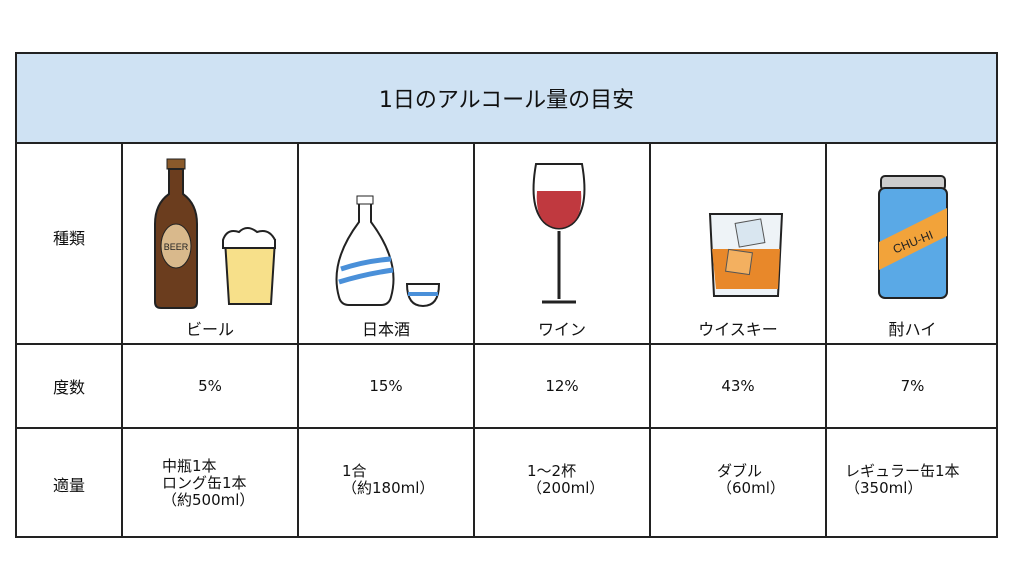 The height and width of the screenshot is (583, 1024). Describe the element at coordinates (68, 485) in the screenshot. I see `row-label-amount: 適量` at that location.